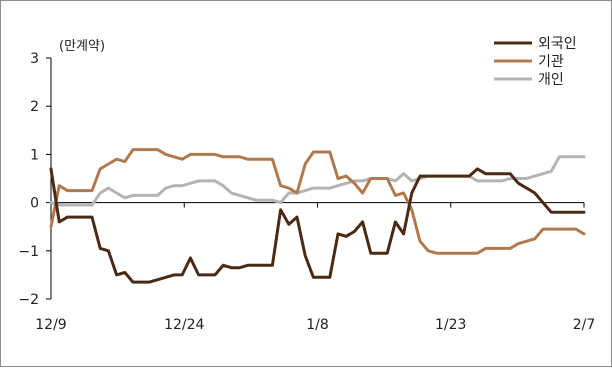 This screenshot has width=612, height=368. I want to click on x-tick-label: 1/23, so click(450, 325).